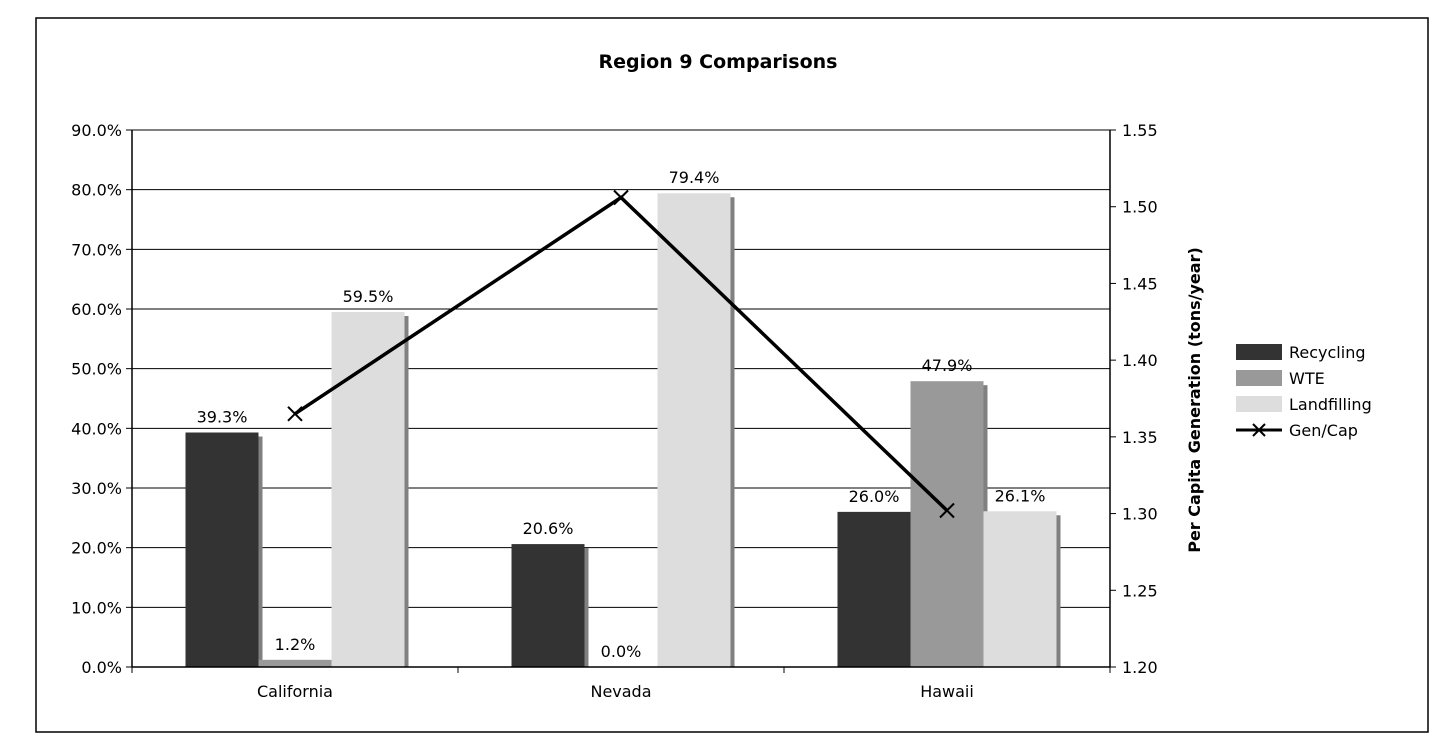  Describe the element at coordinates (96, 249) in the screenshot. I see `y-left-tick-label: 70.0%` at that location.